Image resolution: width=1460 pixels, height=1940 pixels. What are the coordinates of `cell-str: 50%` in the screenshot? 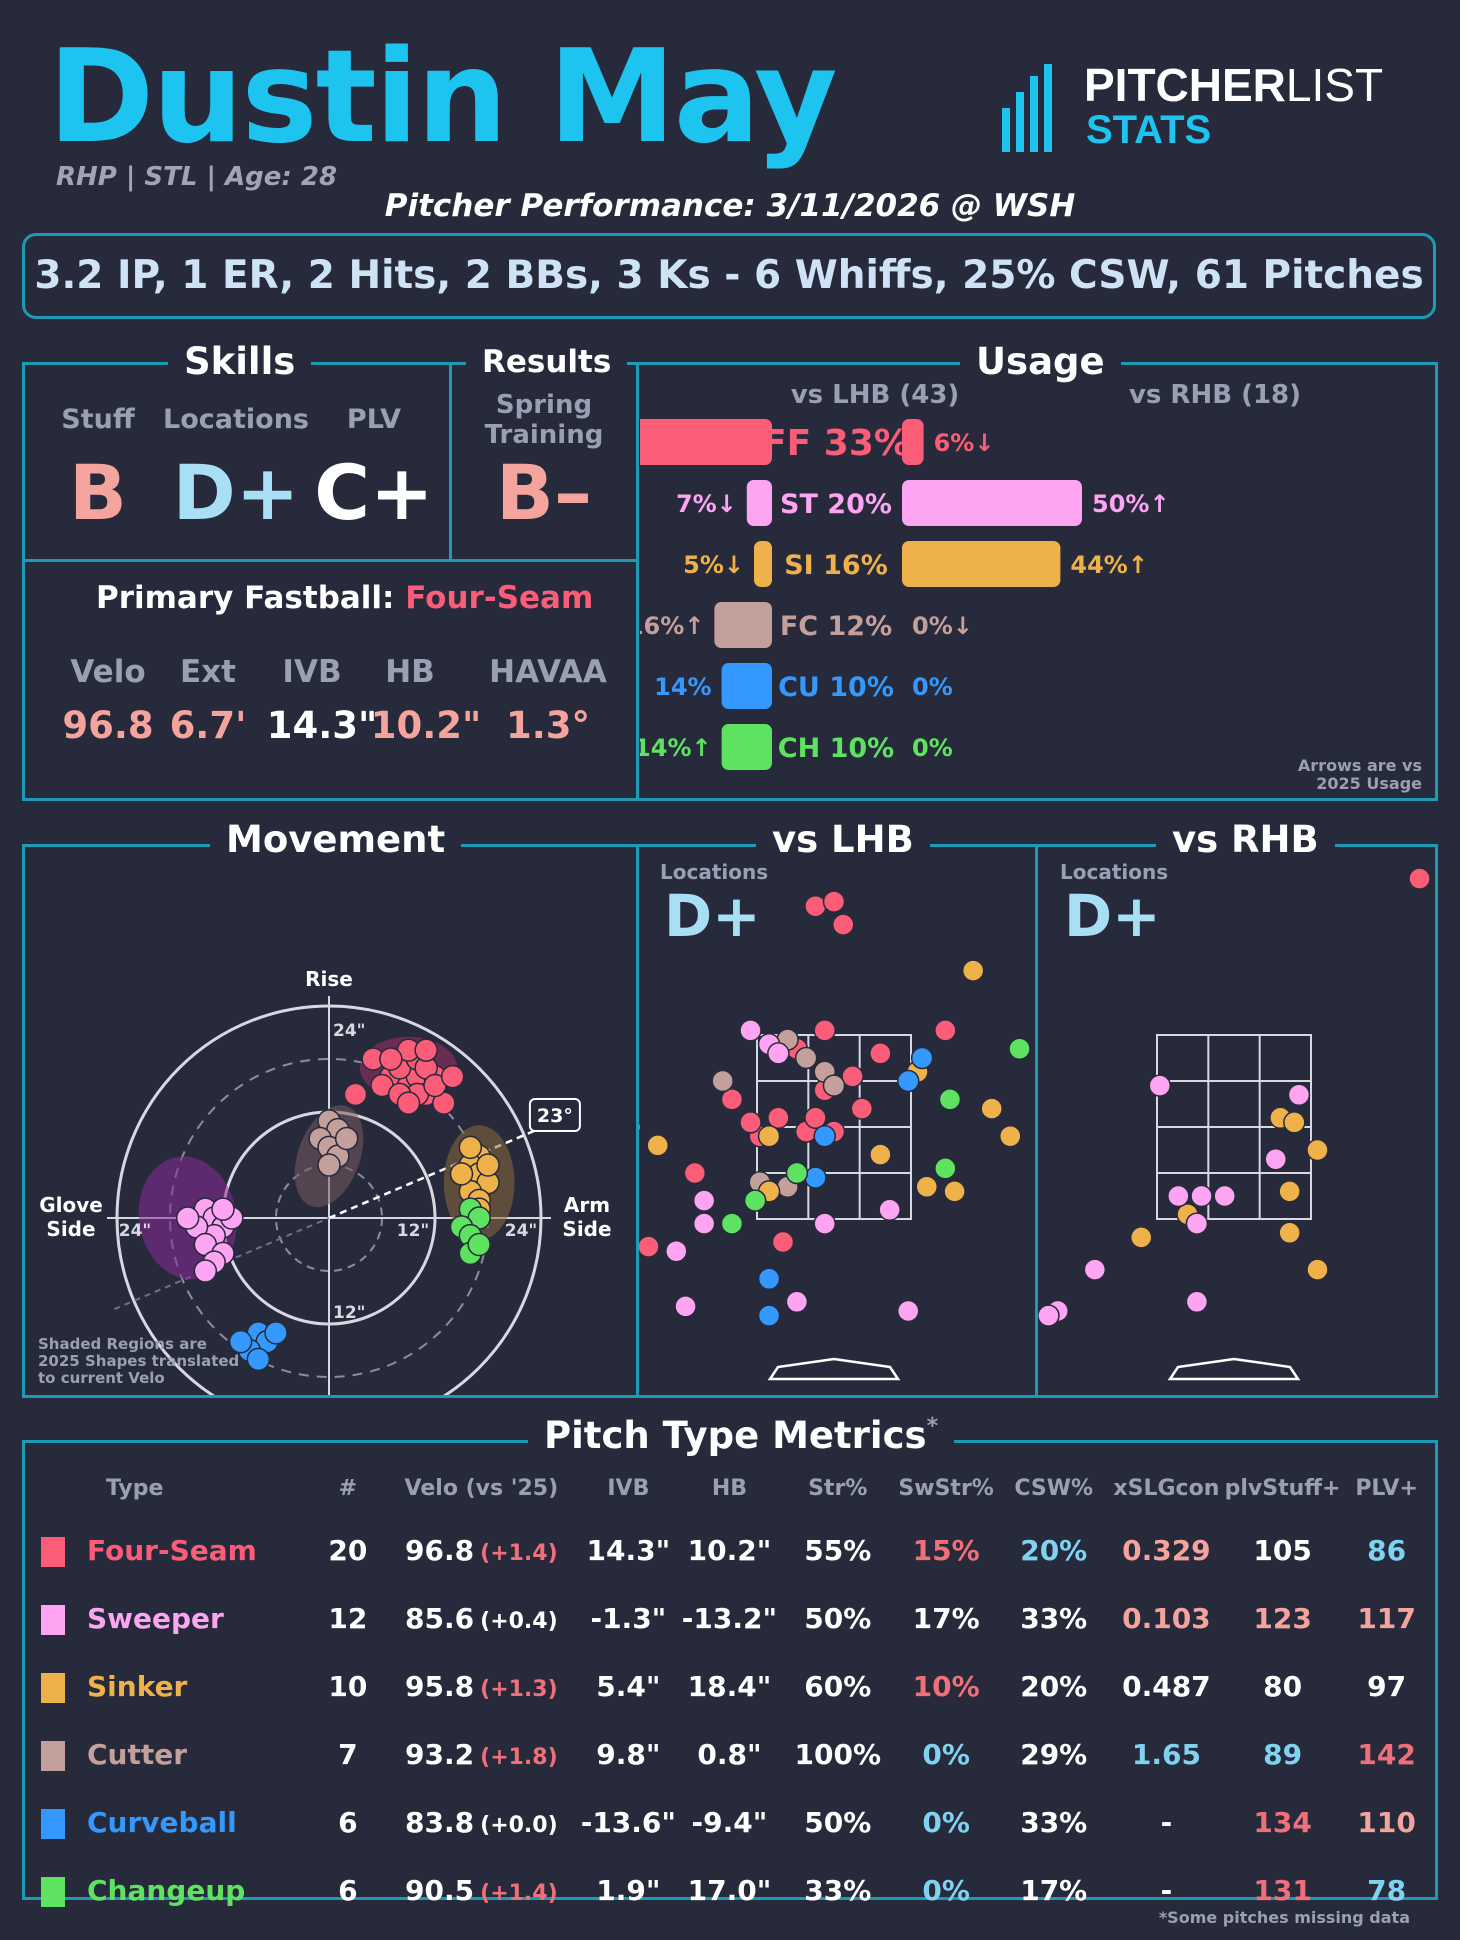 It's located at (838, 1618).